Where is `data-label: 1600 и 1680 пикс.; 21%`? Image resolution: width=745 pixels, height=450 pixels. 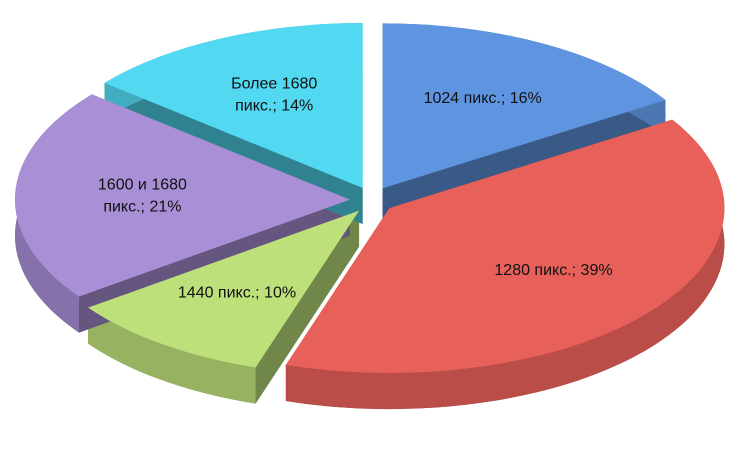
data-label: 1600 и 1680 пикс.; 21% is located at coordinates (142, 196).